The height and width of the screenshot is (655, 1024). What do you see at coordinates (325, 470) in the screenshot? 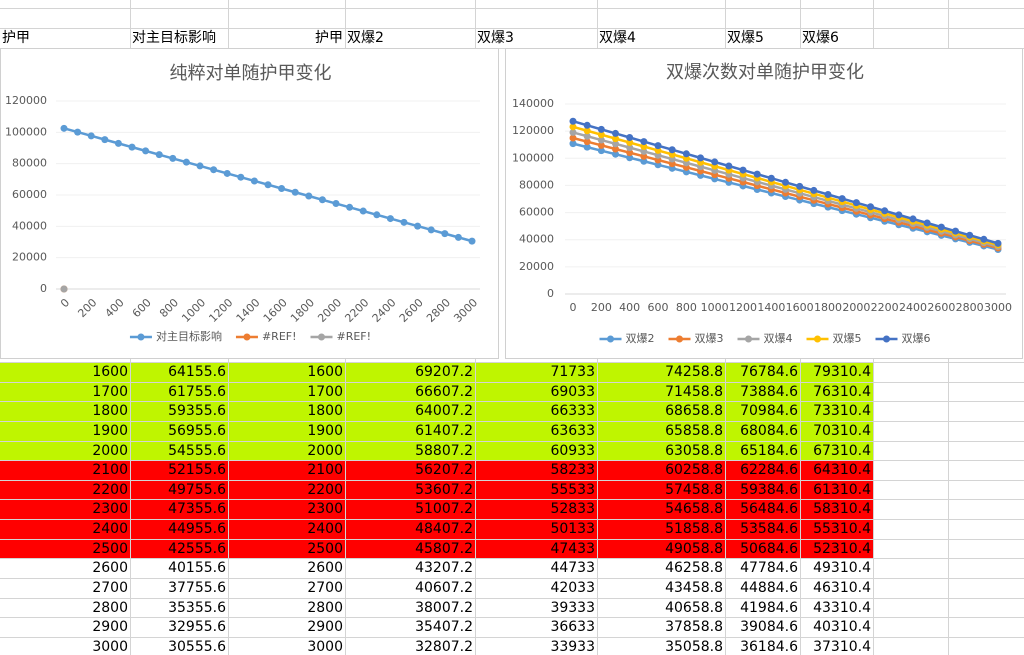
I see `cell-text: 2100` at bounding box center [325, 470].